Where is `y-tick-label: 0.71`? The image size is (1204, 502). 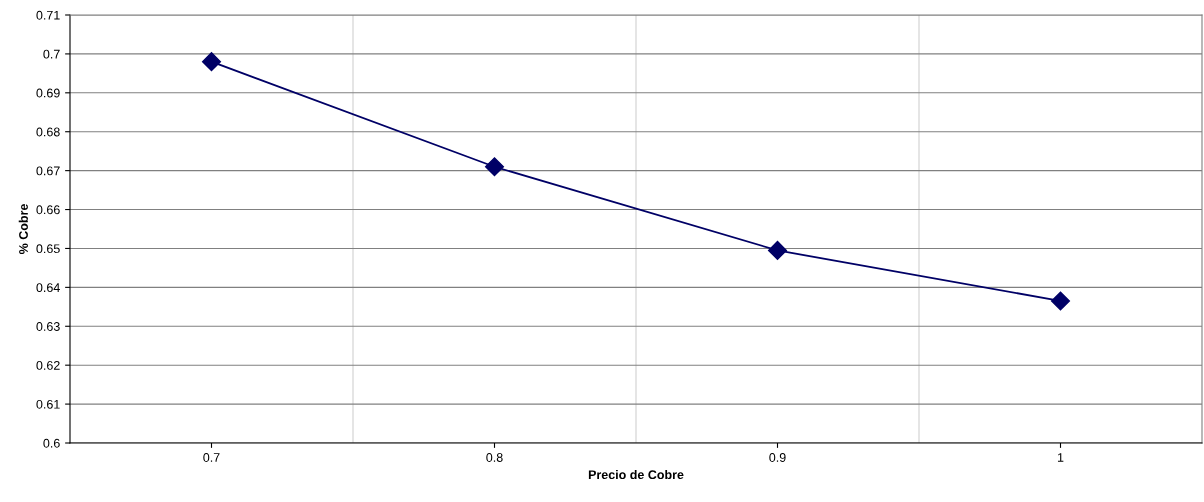
y-tick-label: 0.71 is located at coordinates (48, 15).